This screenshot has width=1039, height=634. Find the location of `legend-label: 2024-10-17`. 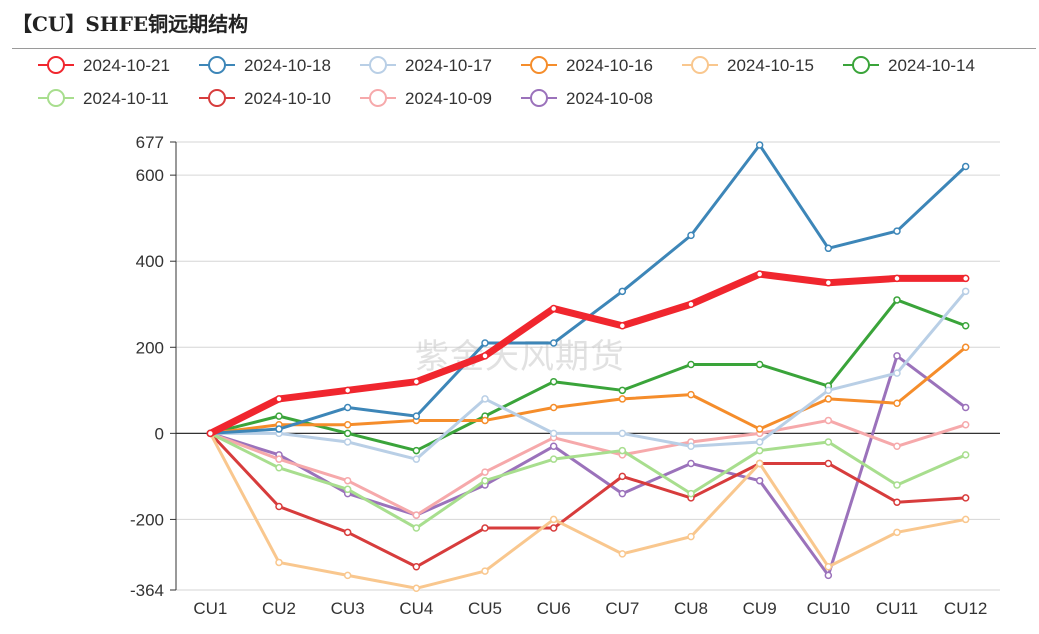

legend-label: 2024-10-17 is located at coordinates (448, 65).